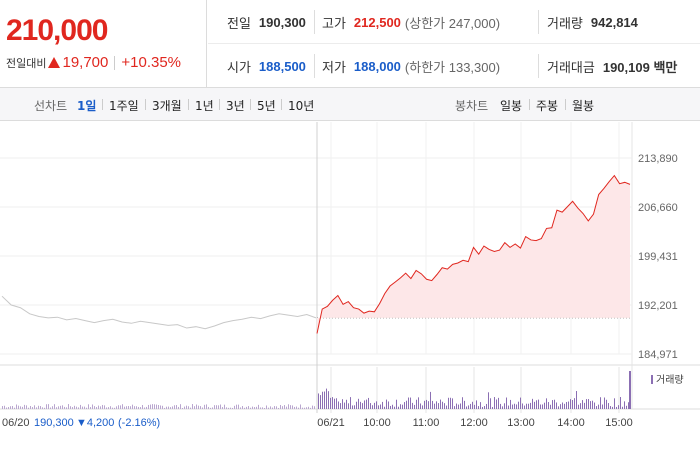 Image resolution: width=700 pixels, height=450 pixels. Describe the element at coordinates (411, 66) in the screenshot. I see `low-cell: 저가 188,000 (하한가 133,300)` at that location.